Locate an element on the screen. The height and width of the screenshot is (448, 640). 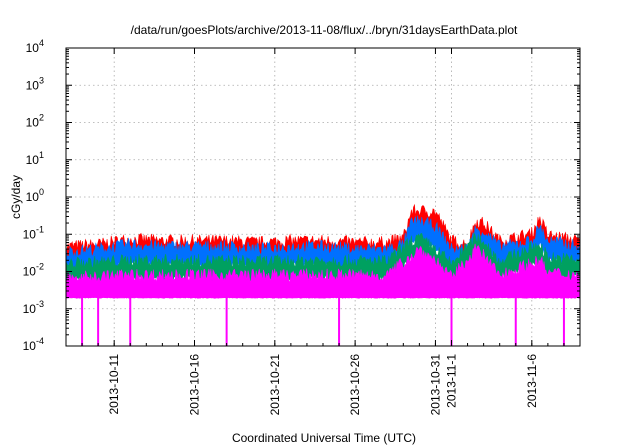
x-tick-label: 2013-10-21 is located at coordinates (275, 385).